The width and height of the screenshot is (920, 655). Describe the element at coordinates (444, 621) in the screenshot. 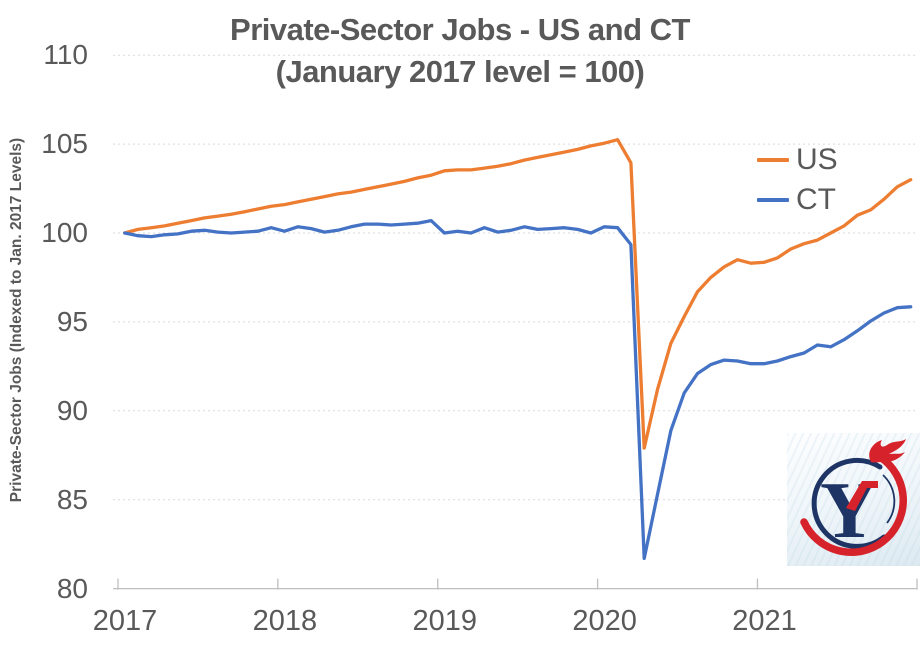

I see `x-tick-label: 2019` at that location.